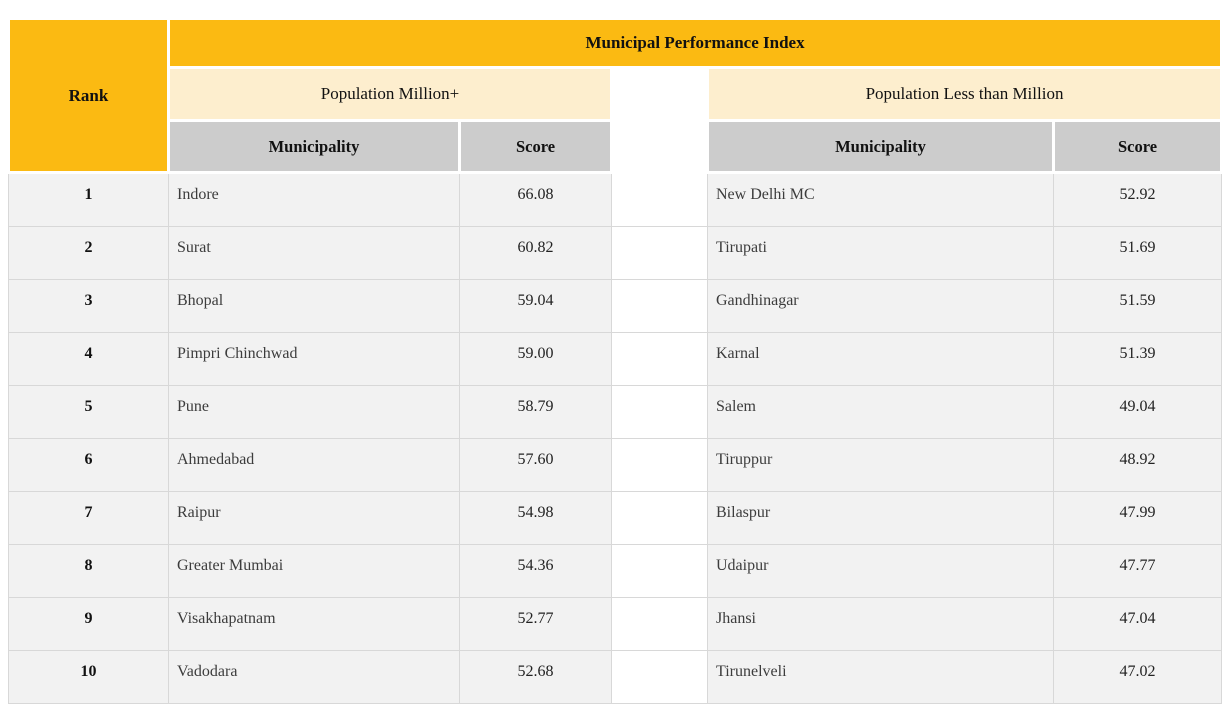 The height and width of the screenshot is (727, 1229). I want to click on municipality-cell: Karnal, so click(880, 359).